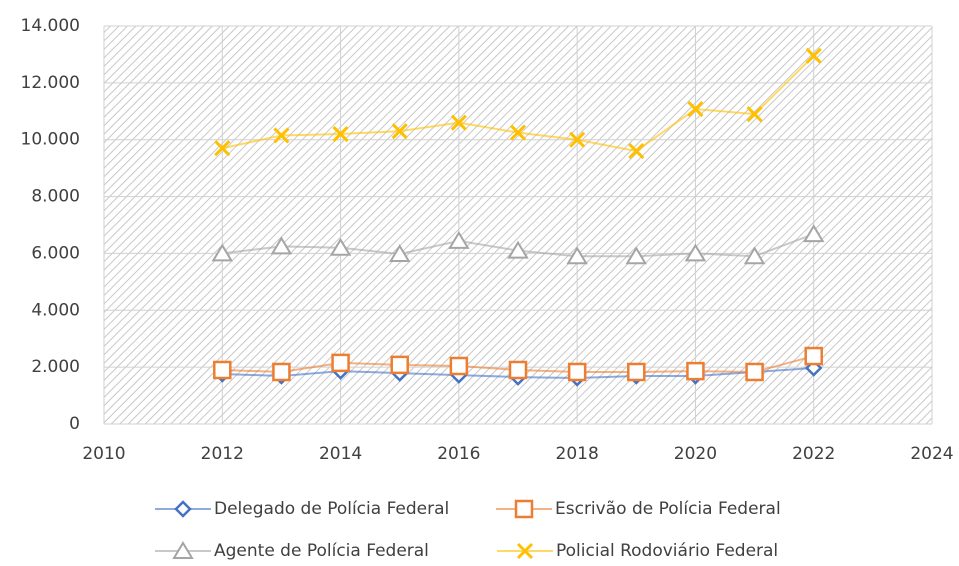 The height and width of the screenshot is (566, 959). I want to click on x-tick-label: 2012, so click(222, 454).